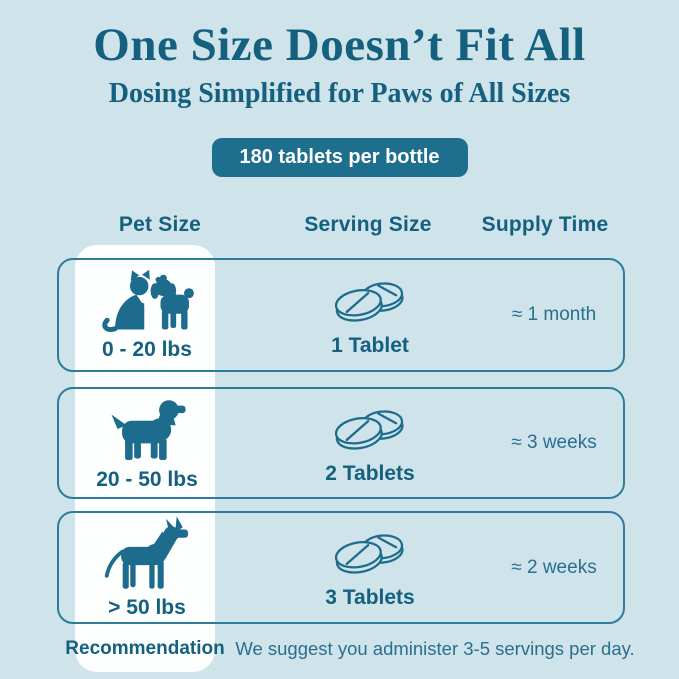 This screenshot has width=679, height=679. I want to click on pet-size-column-panel, so click(145, 458).